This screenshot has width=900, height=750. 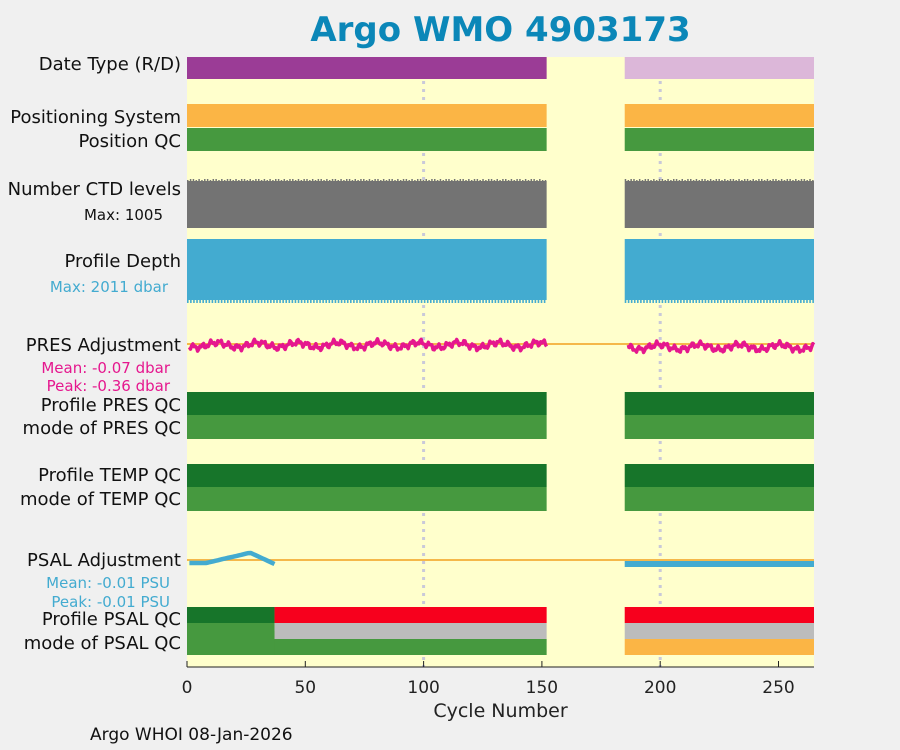 I want to click on label-psal-peak: Peak: -0.01 PSU, so click(x=110, y=602).